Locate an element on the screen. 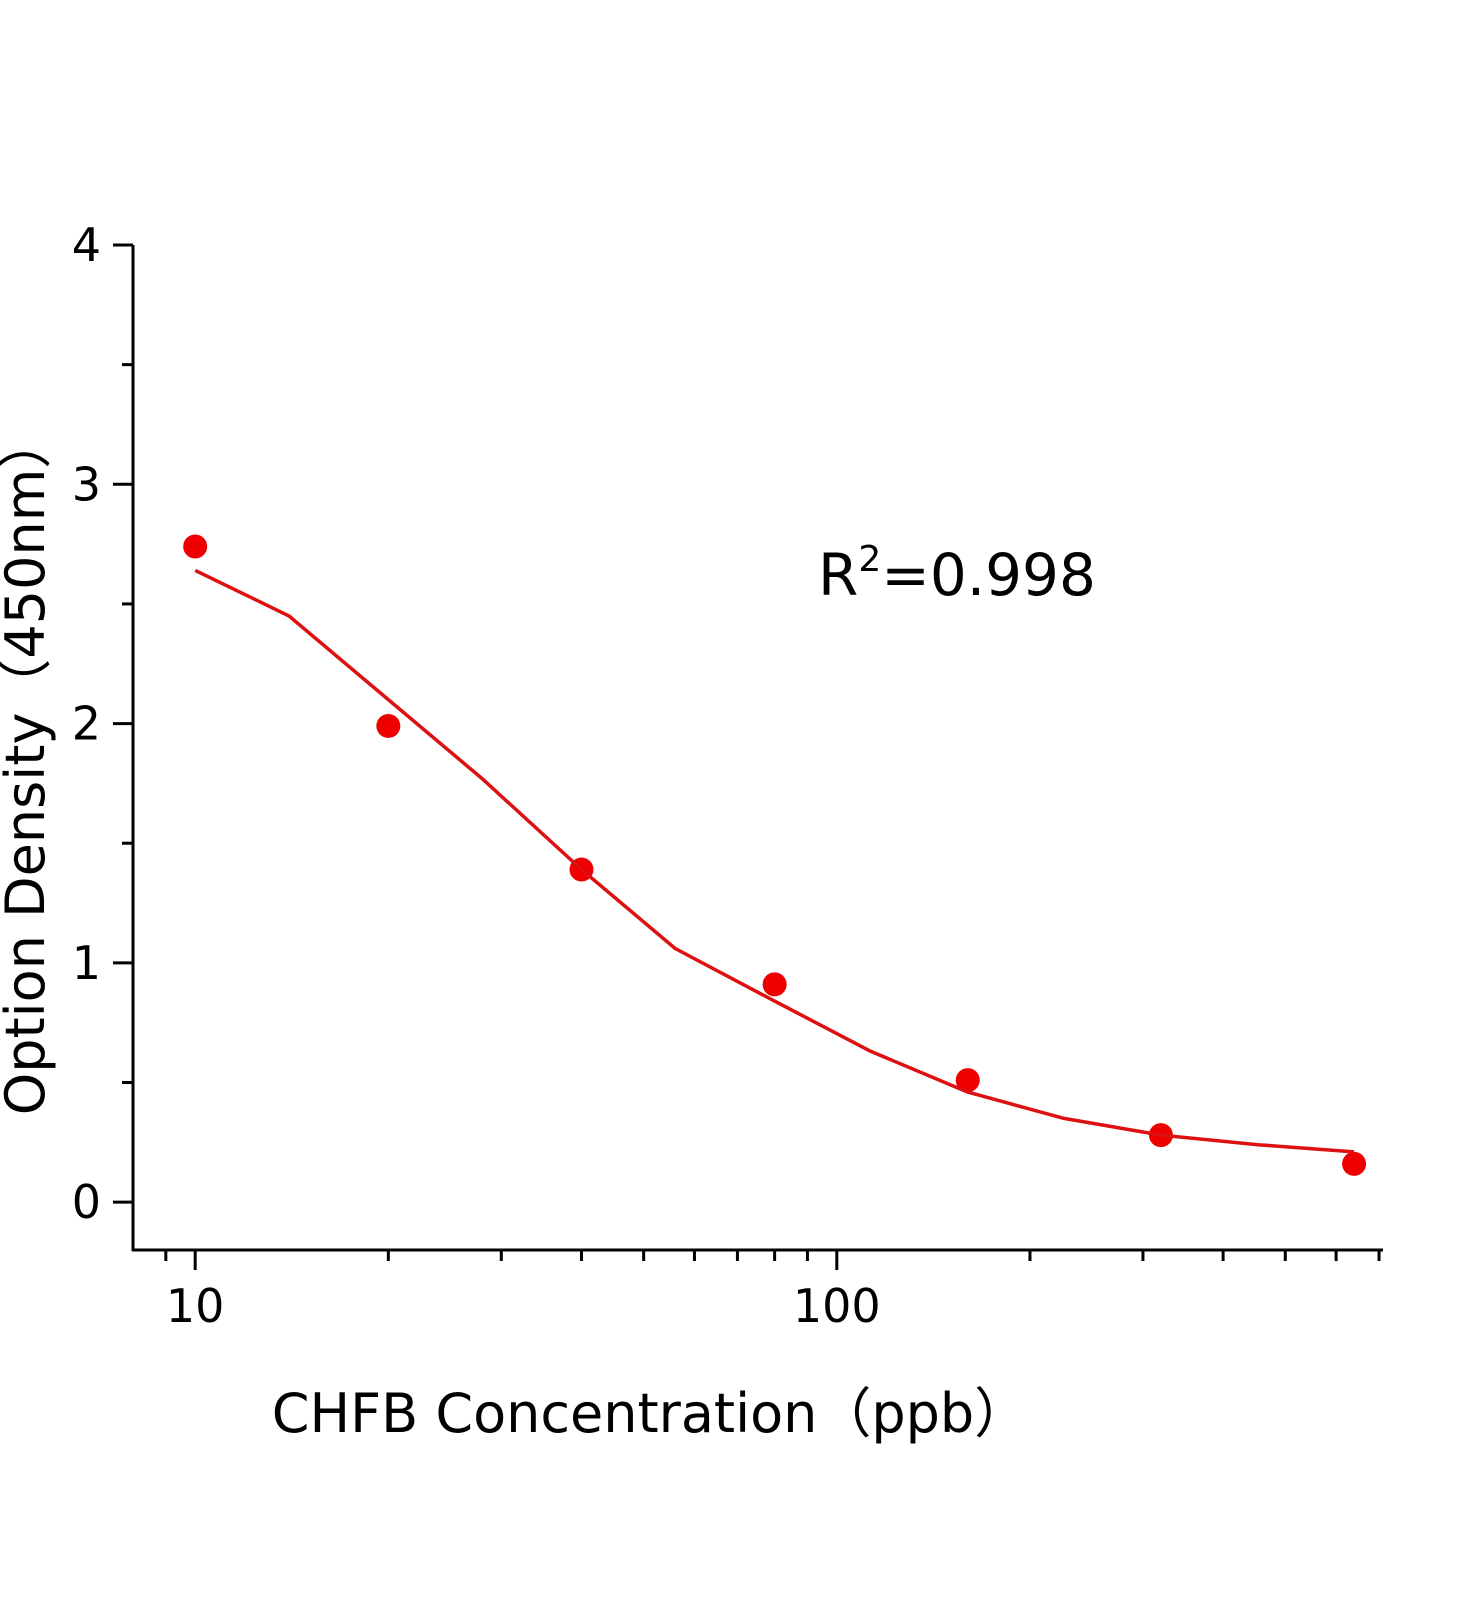 The width and height of the screenshot is (1472, 1604). annotation-rest: =0.998 is located at coordinates (988, 575).